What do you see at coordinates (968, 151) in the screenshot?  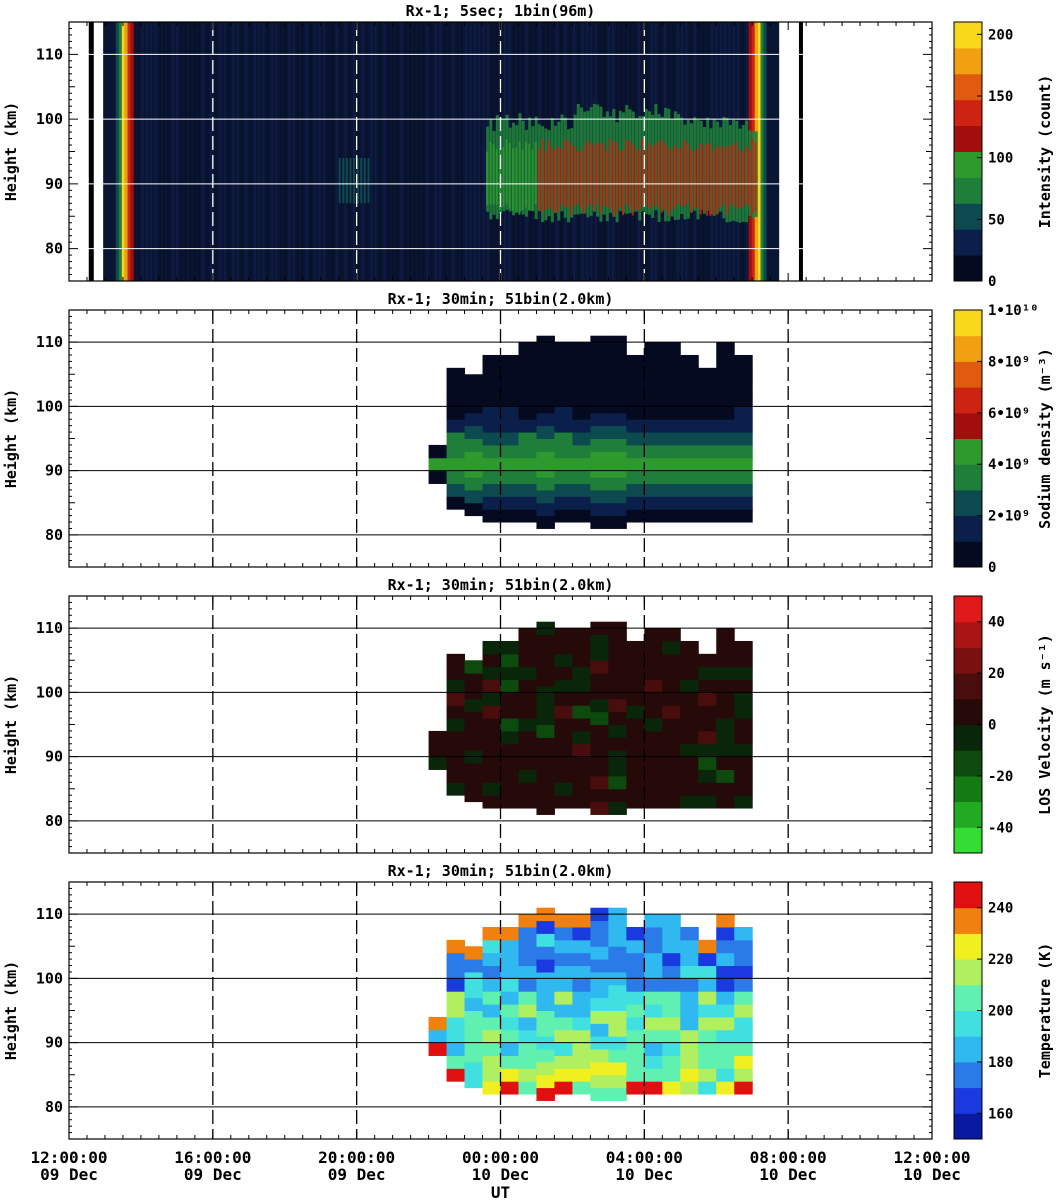 I see `colorbar-frame` at bounding box center [968, 151].